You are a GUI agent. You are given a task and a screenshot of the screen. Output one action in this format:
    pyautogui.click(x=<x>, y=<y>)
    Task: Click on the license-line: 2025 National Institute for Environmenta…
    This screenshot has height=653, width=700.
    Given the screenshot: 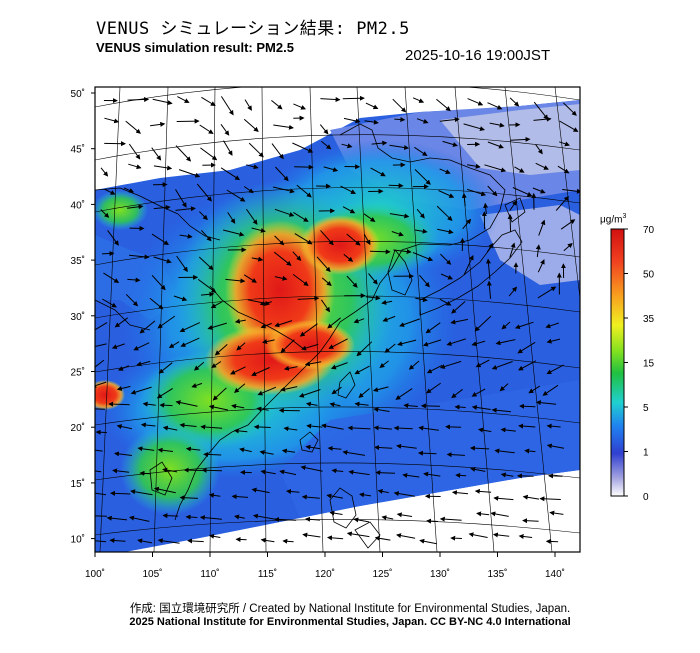 What is the action you would take?
    pyautogui.click(x=350, y=622)
    